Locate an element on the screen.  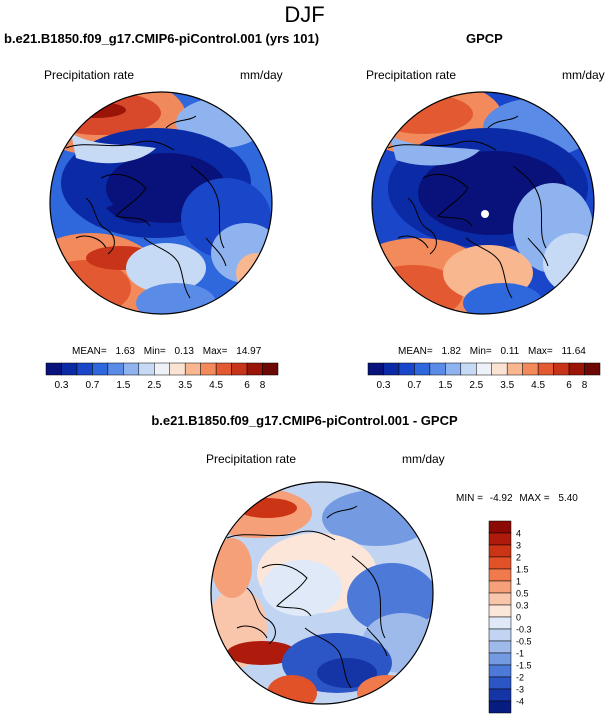
diff-variable-label: Precipitation rate is located at coordinates (251, 459).